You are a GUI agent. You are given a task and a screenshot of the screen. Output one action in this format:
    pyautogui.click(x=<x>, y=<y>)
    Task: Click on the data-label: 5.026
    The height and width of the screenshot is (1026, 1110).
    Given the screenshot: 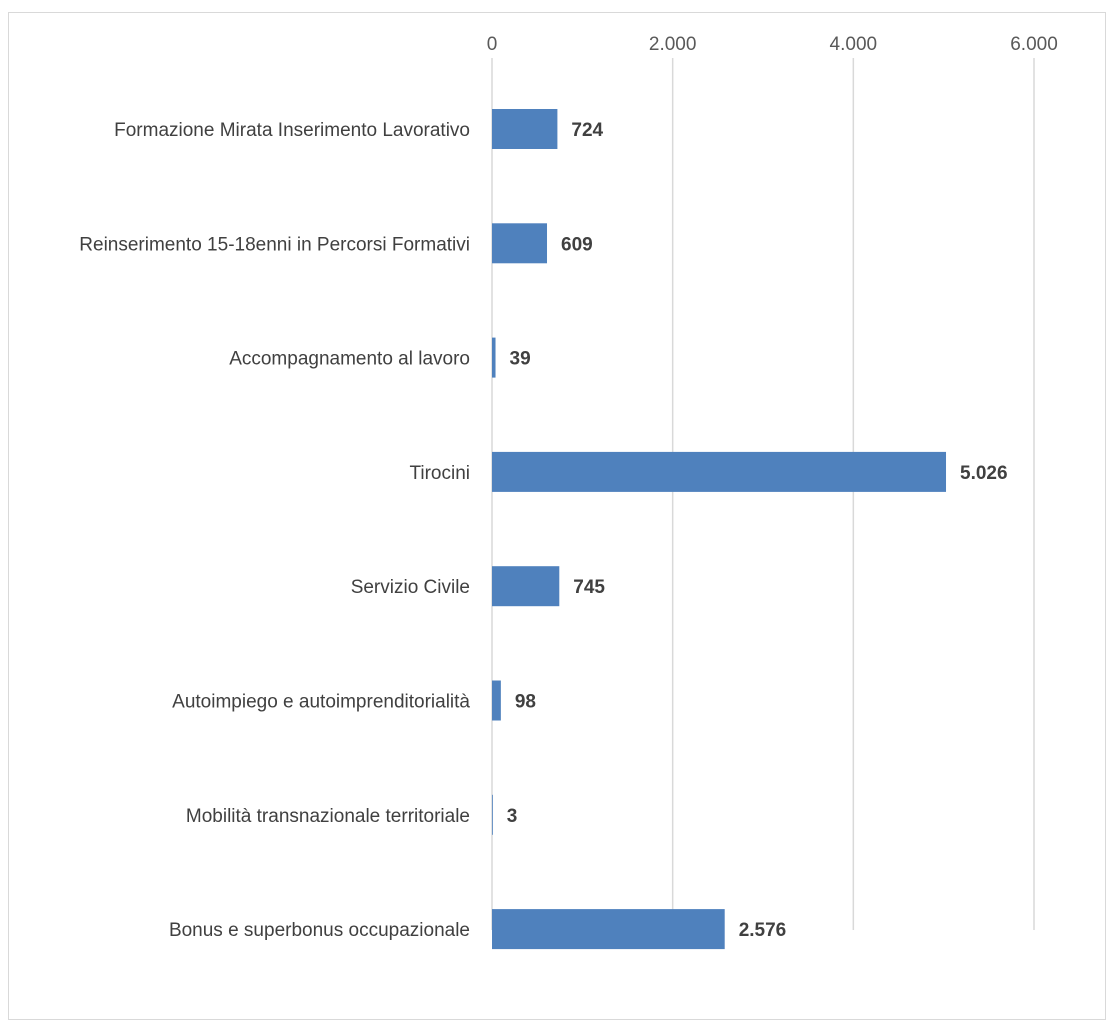 What is the action you would take?
    pyautogui.click(x=984, y=473)
    